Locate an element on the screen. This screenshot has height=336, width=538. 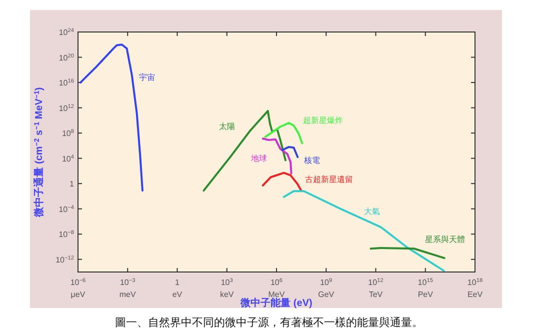
text: GeV is located at coordinates (326, 294).